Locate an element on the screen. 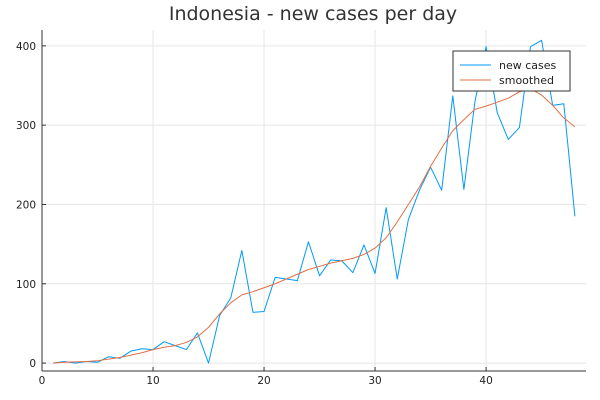 This screenshot has height=400, width=600. y-tick-label: 300 is located at coordinates (26, 126).